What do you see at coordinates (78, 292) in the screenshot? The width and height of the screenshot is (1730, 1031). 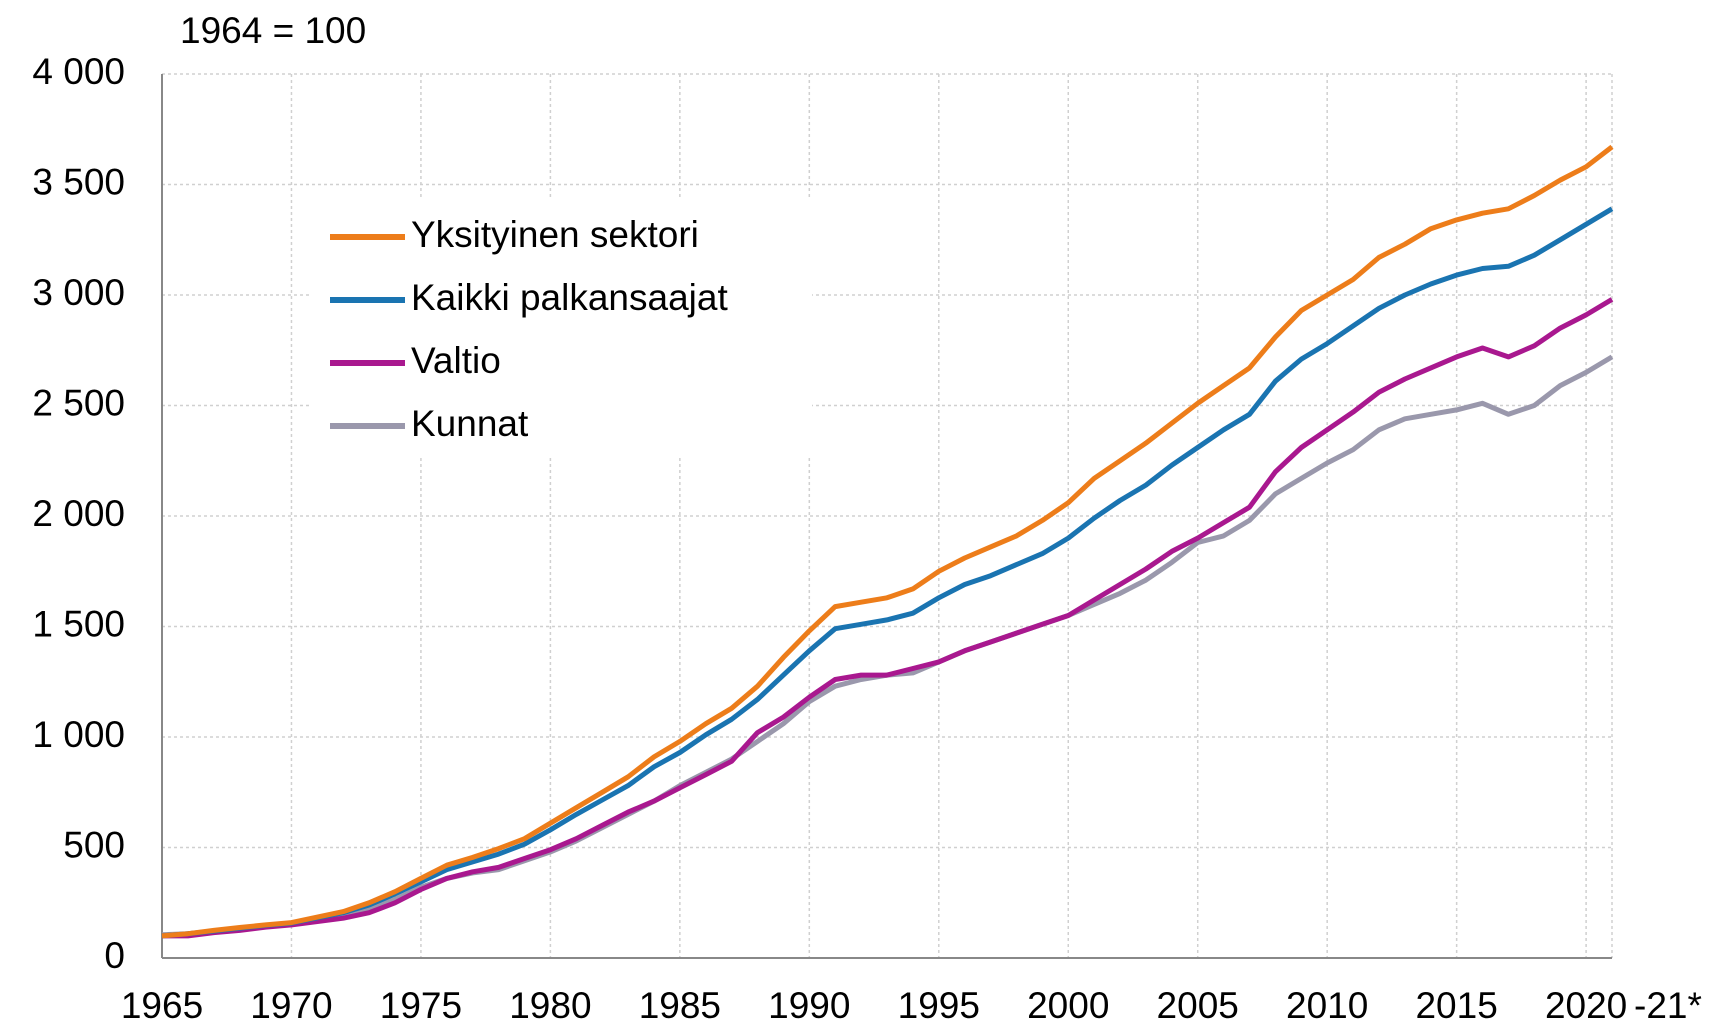 I see `y-tick-label: 3 000` at bounding box center [78, 292].